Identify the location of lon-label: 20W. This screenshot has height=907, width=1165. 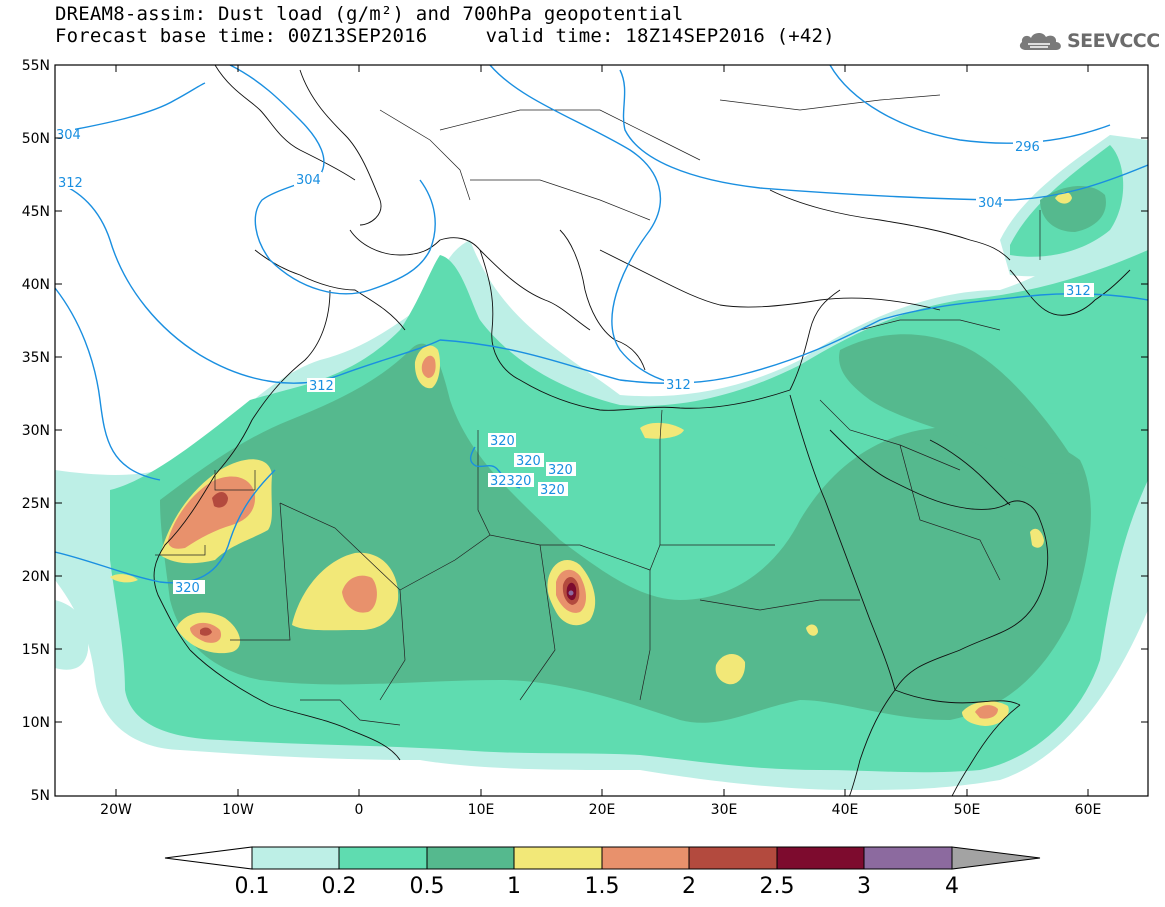
(116, 810).